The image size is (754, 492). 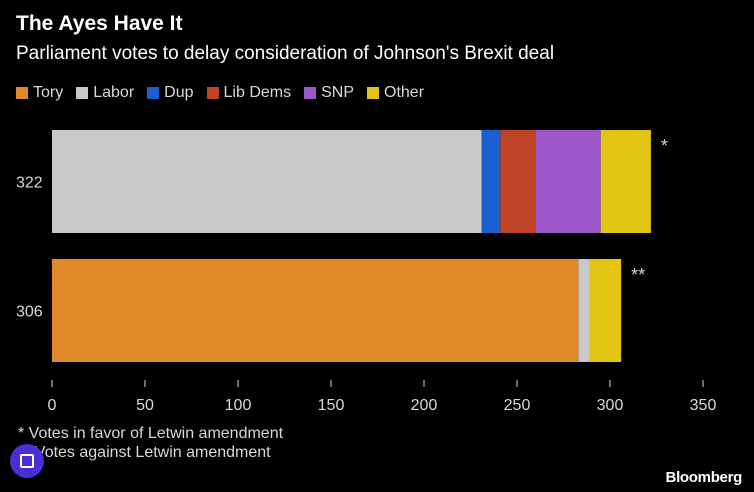 I want to click on category-label: 322, so click(x=29, y=183).